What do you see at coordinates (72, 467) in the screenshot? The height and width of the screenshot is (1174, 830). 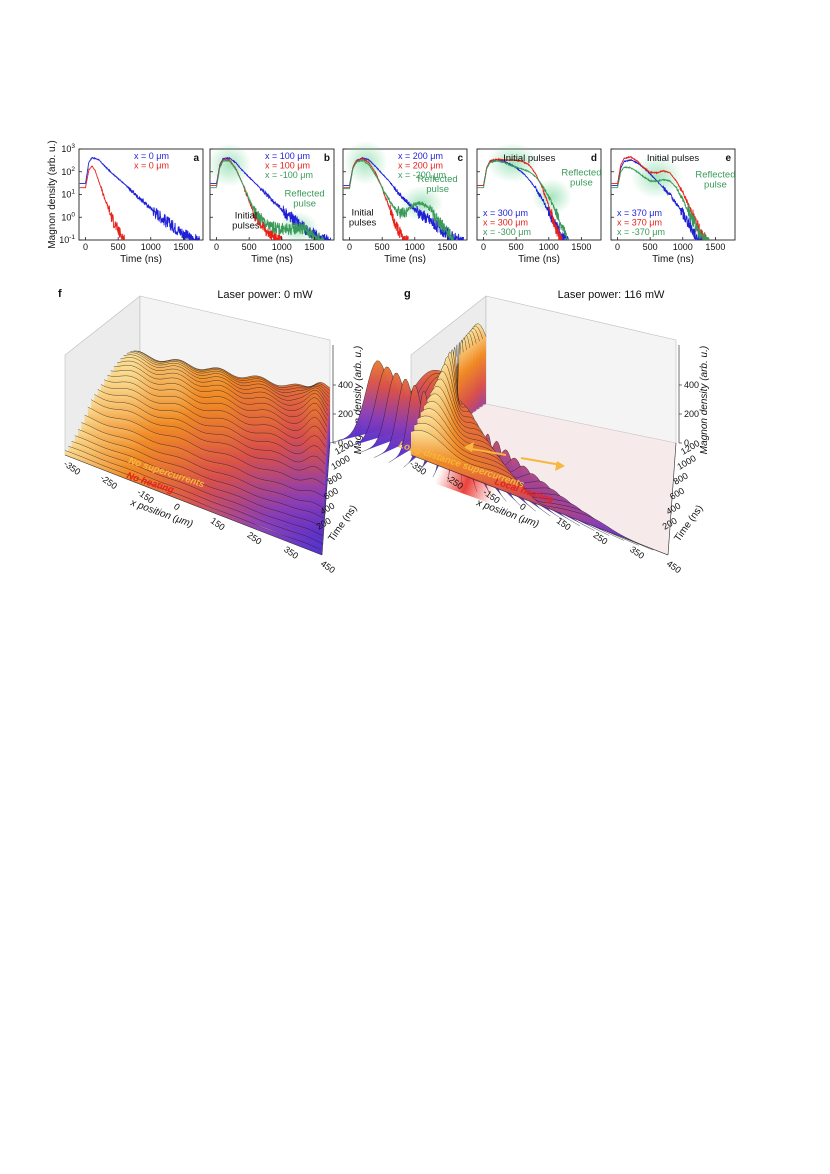 I see `x-tick-label: -350` at bounding box center [72, 467].